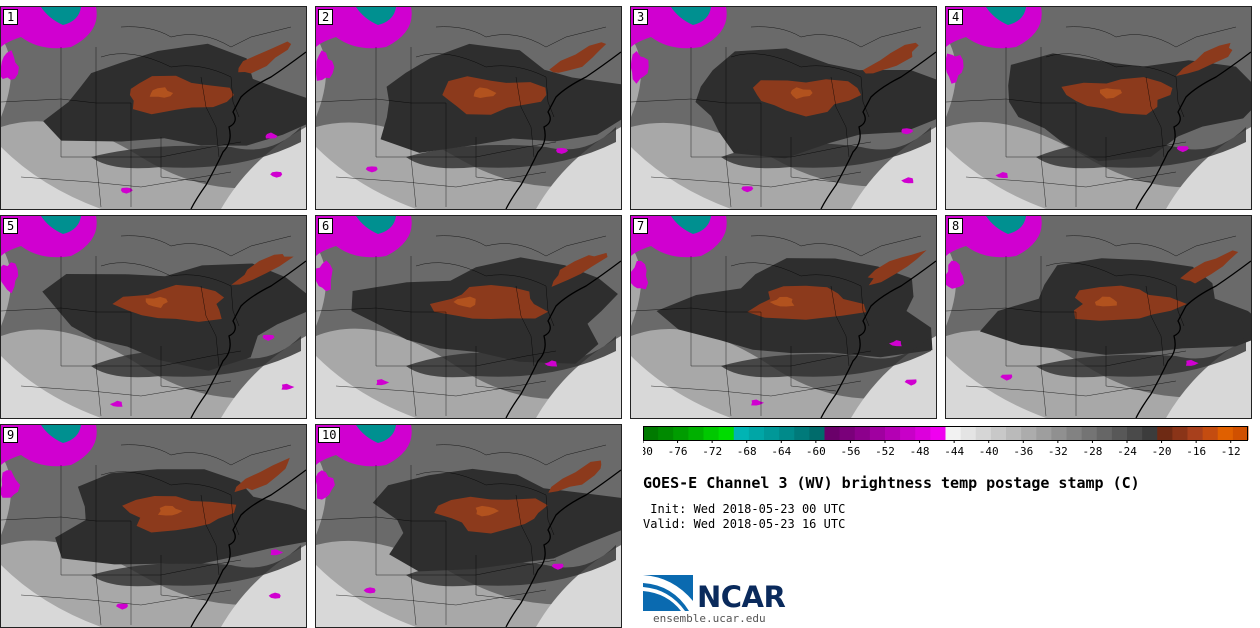  What do you see at coordinates (668, 593) in the screenshot?
I see `ncar-logo` at bounding box center [668, 593].